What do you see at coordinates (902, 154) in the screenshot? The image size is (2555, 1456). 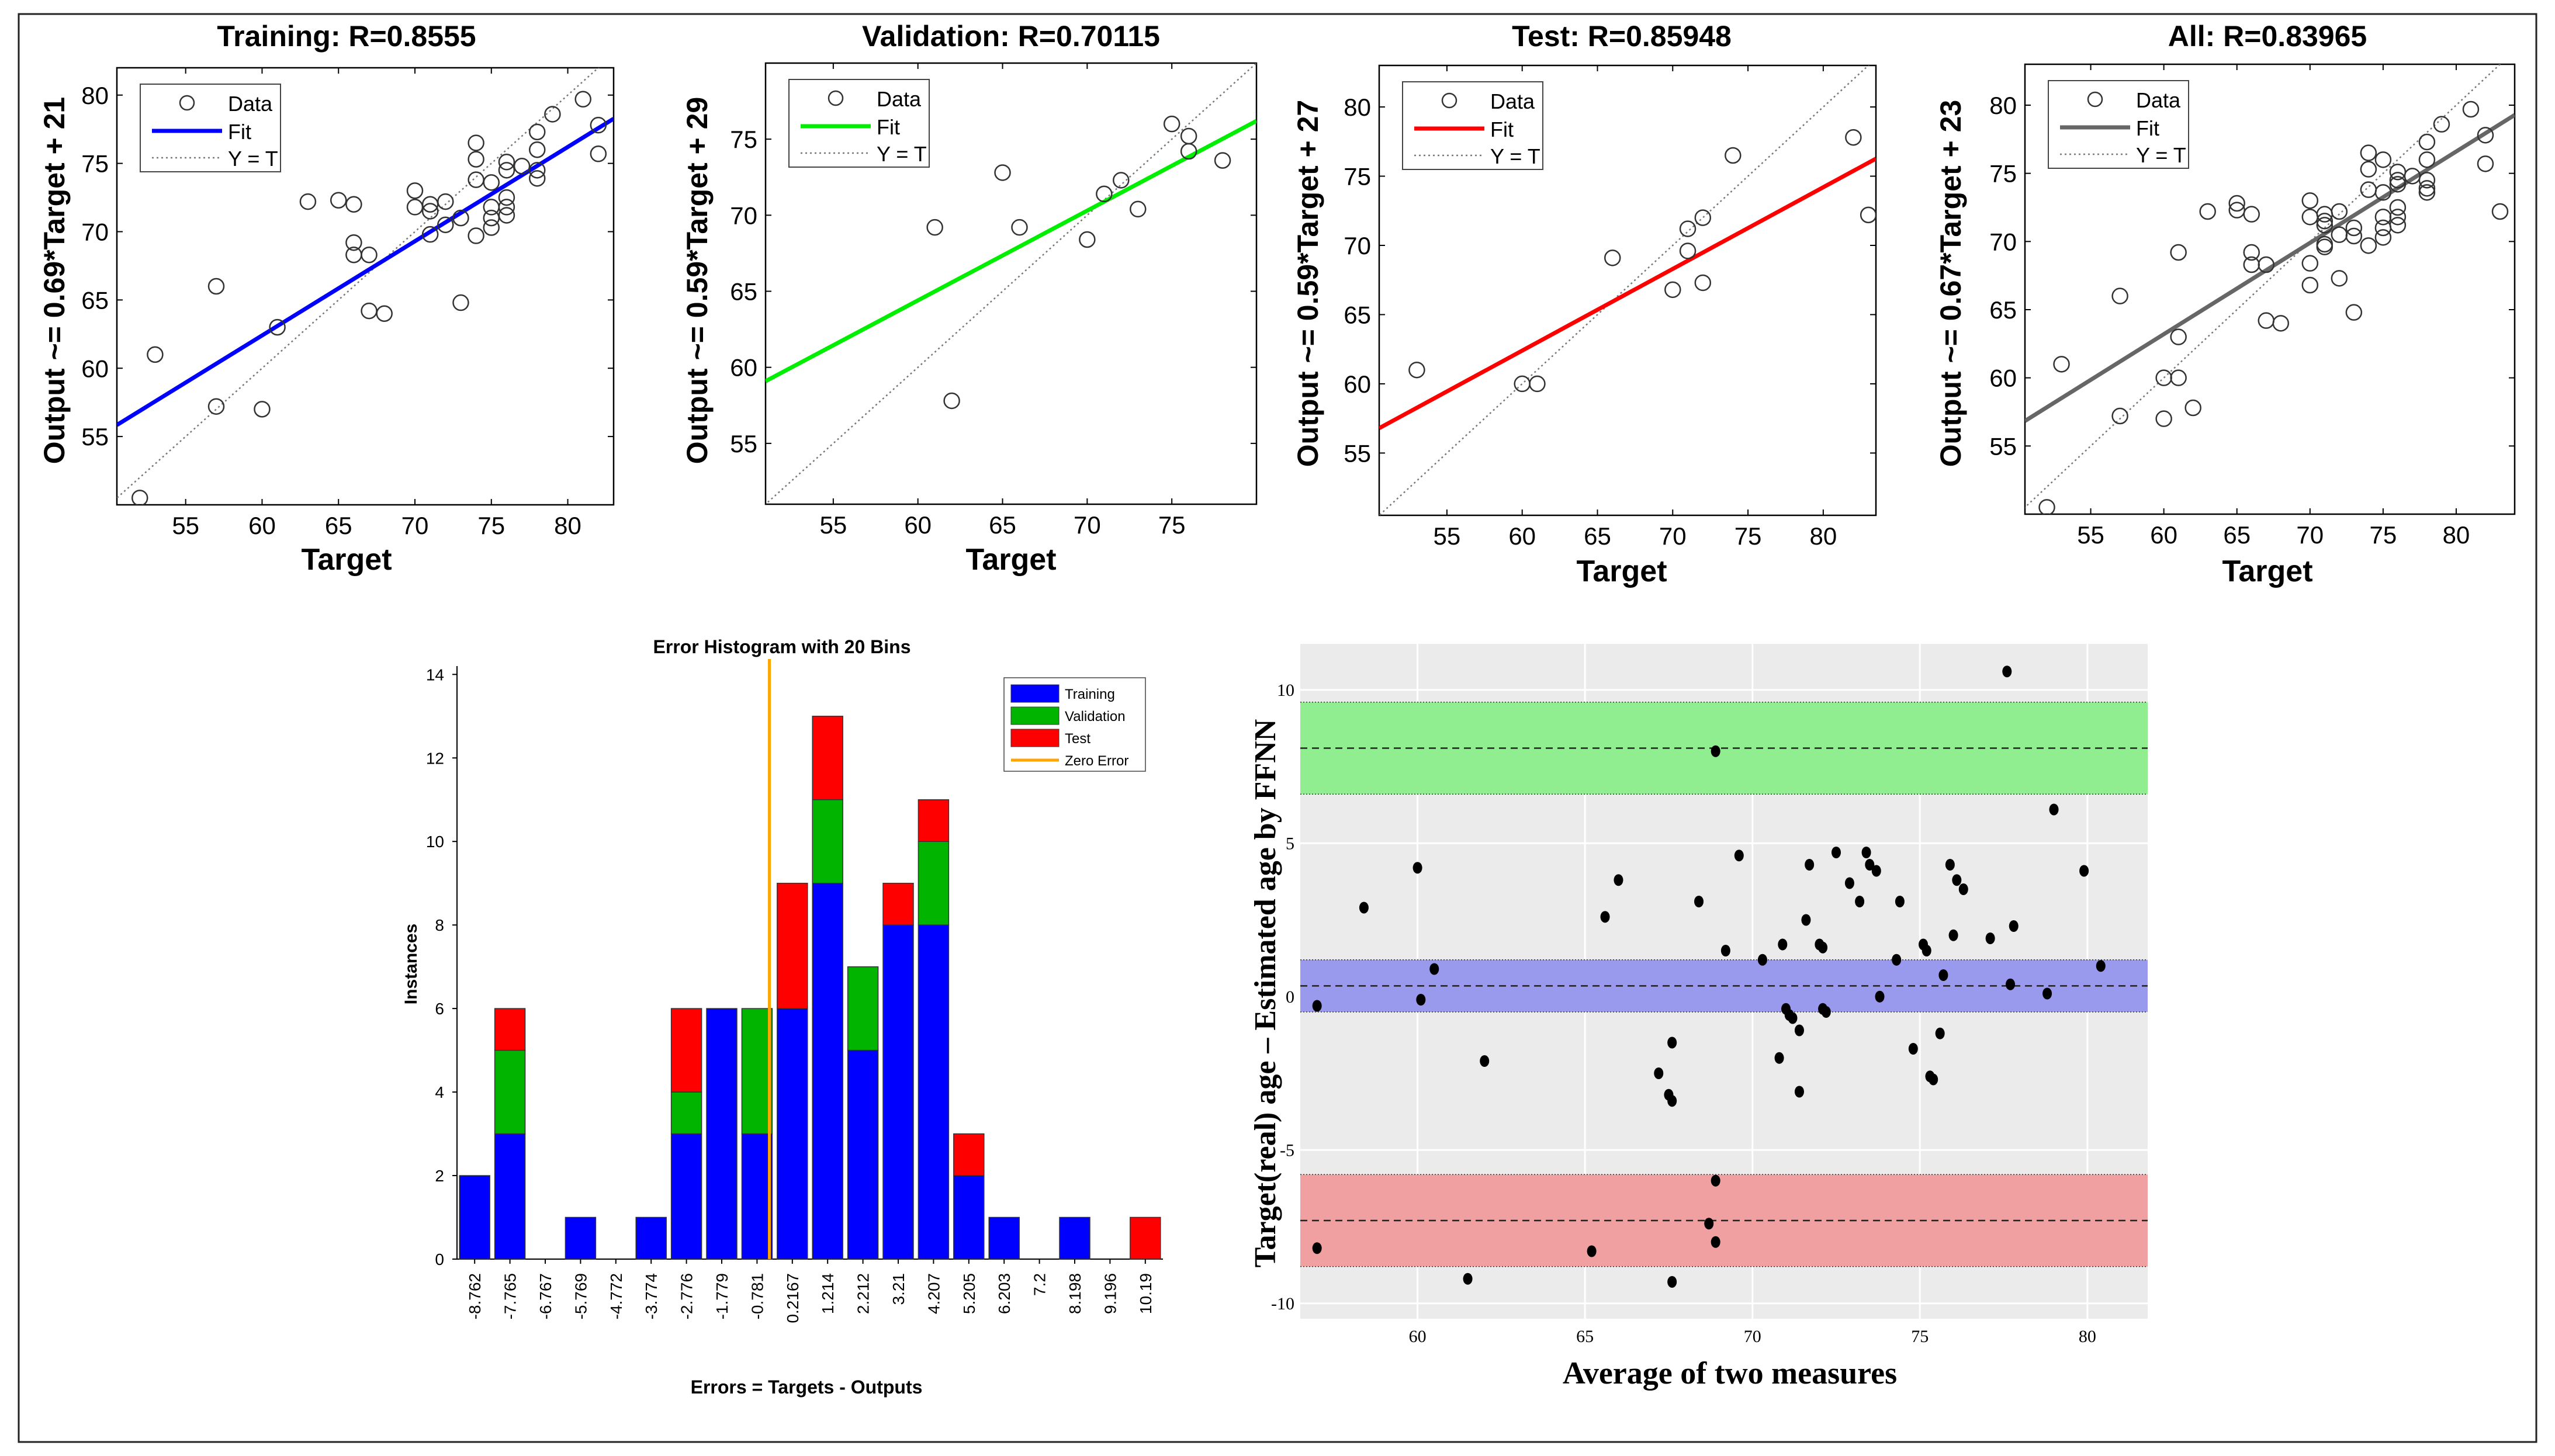 I see `legend-identity-label: Y = T` at bounding box center [902, 154].